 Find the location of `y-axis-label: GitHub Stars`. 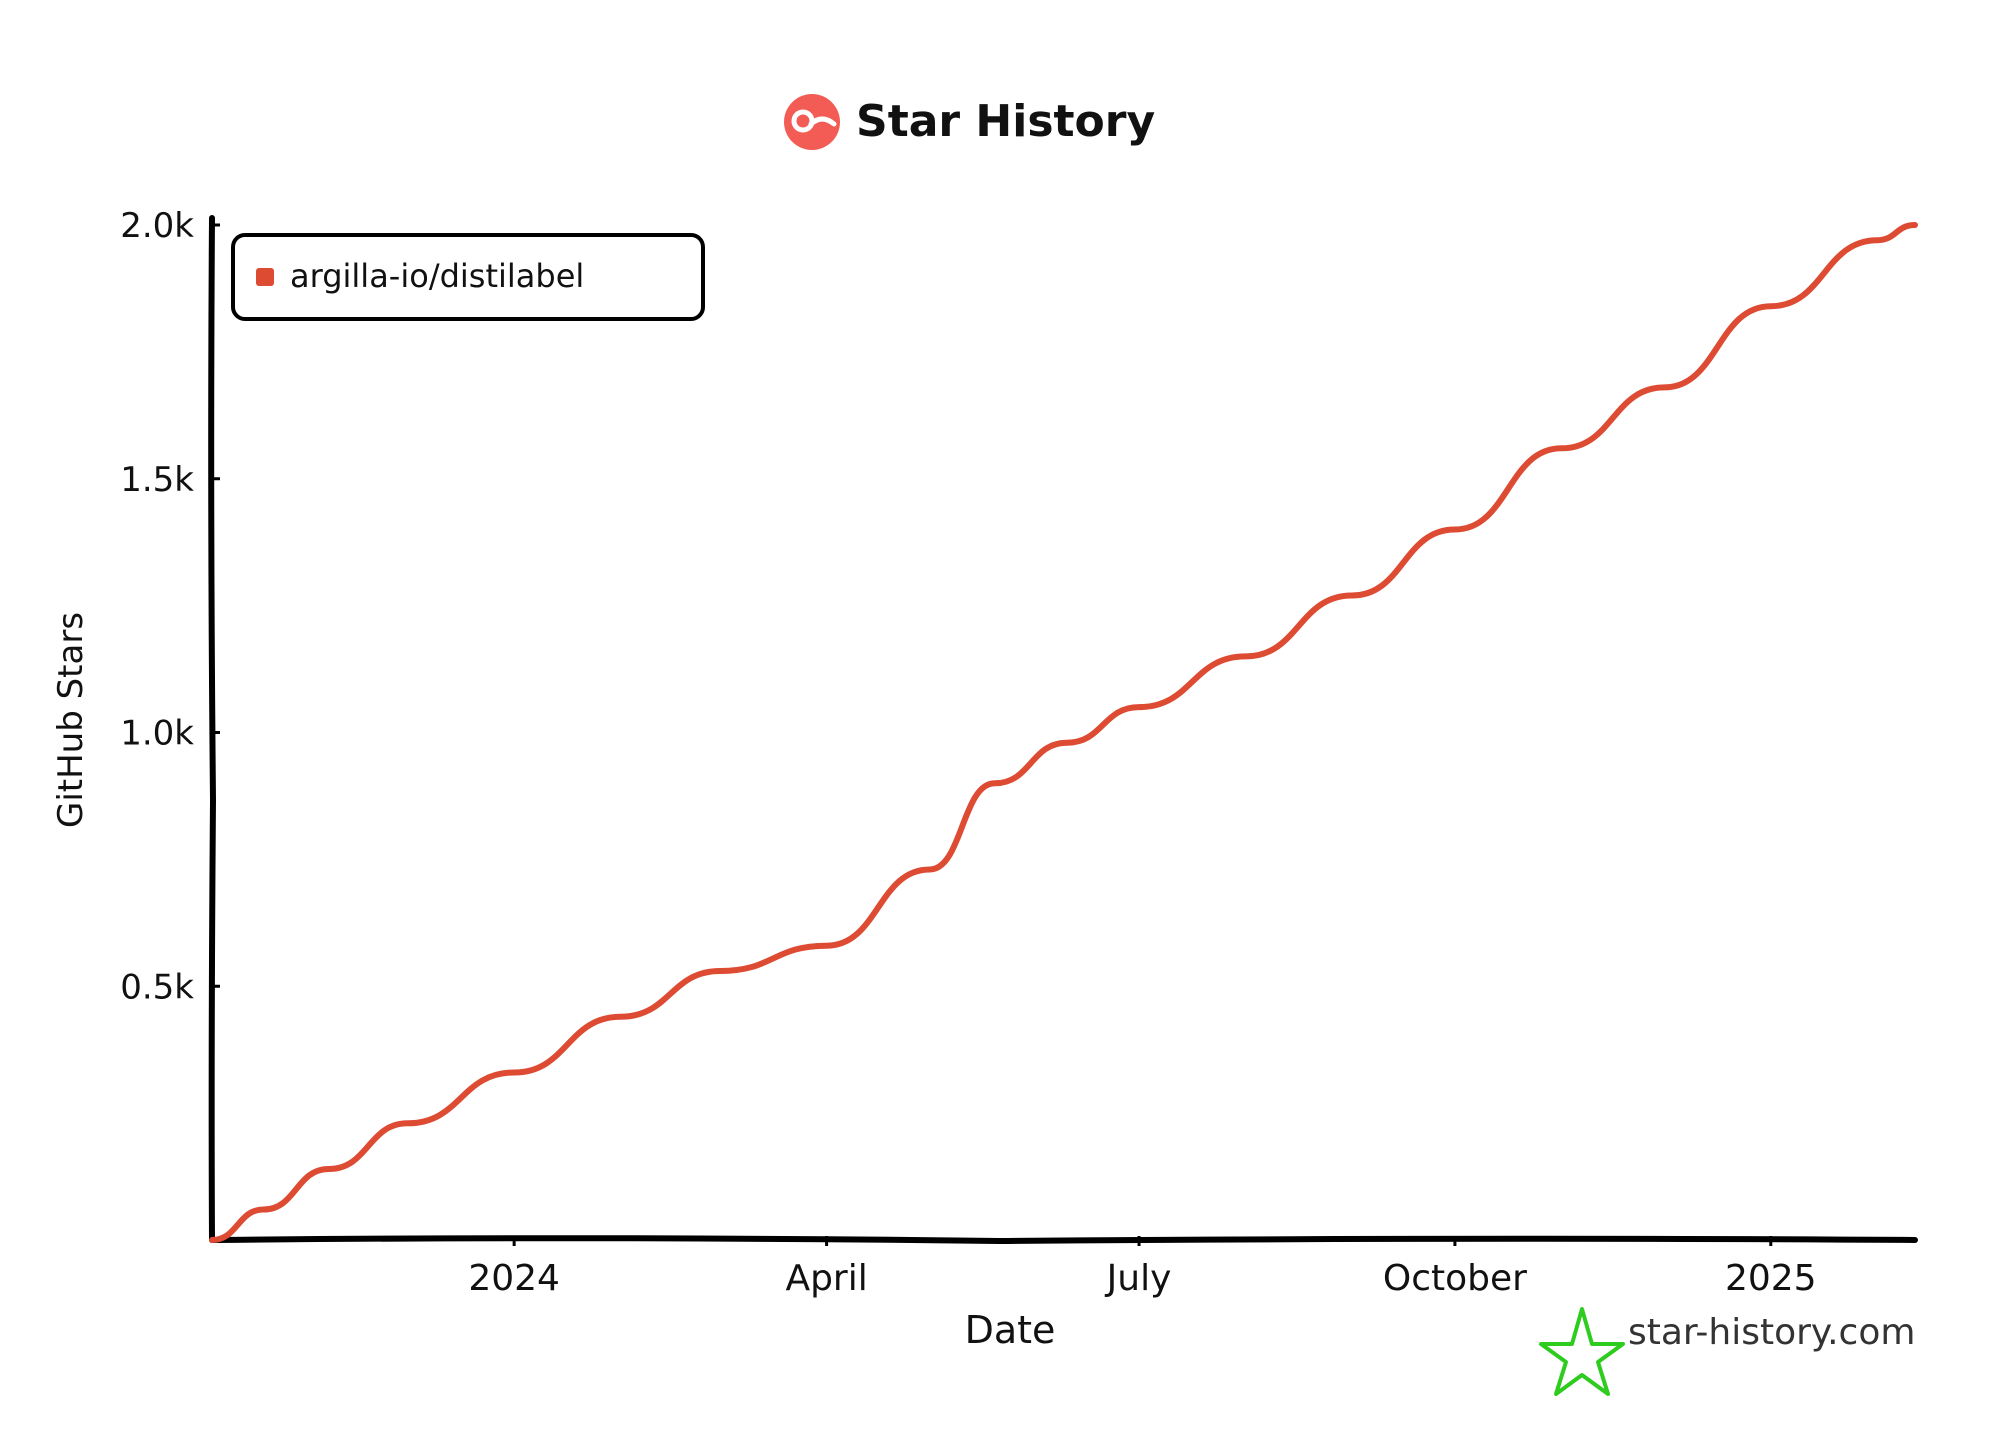

y-axis-label: GitHub Stars is located at coordinates (71, 720).